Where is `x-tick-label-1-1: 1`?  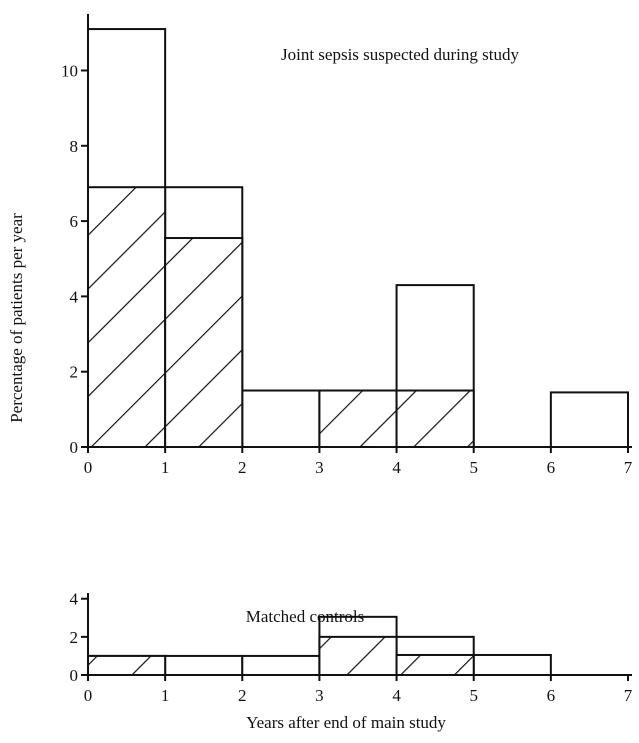 x-tick-label-1-1: 1 is located at coordinates (165, 467).